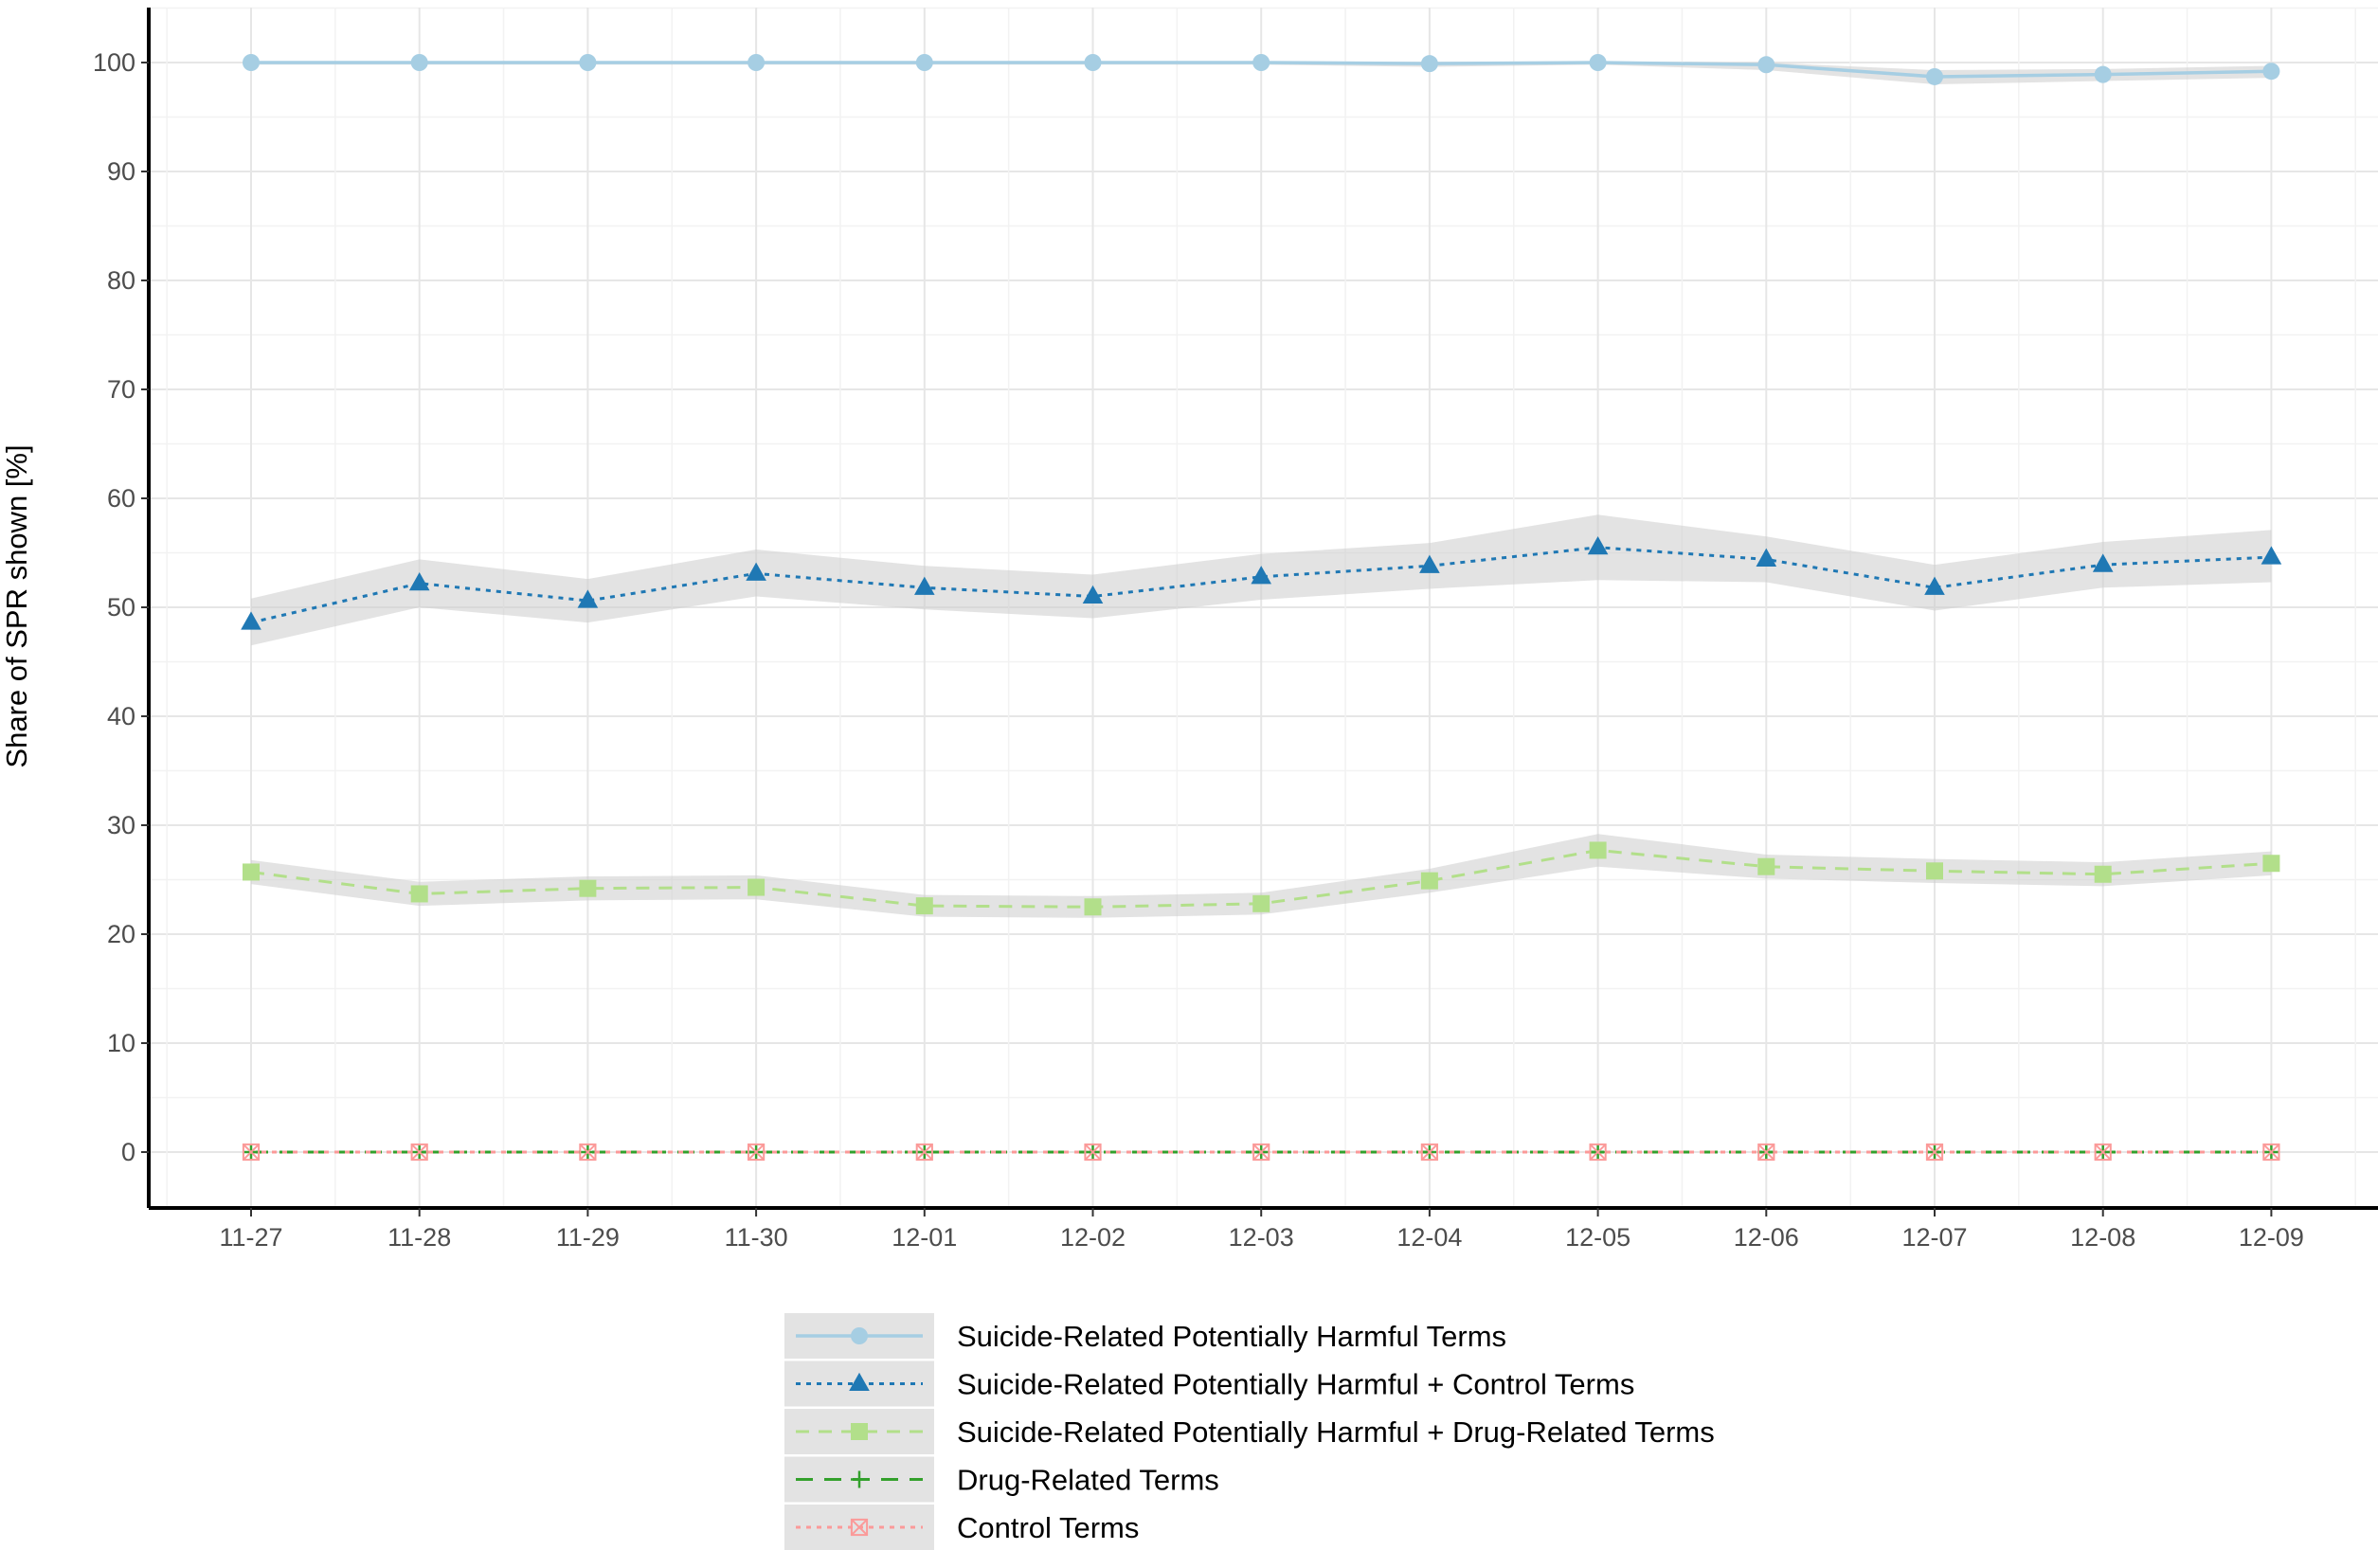 This screenshot has width=2378, height=1568. I want to click on legend-label: Drug-Related Terms, so click(1088, 1480).